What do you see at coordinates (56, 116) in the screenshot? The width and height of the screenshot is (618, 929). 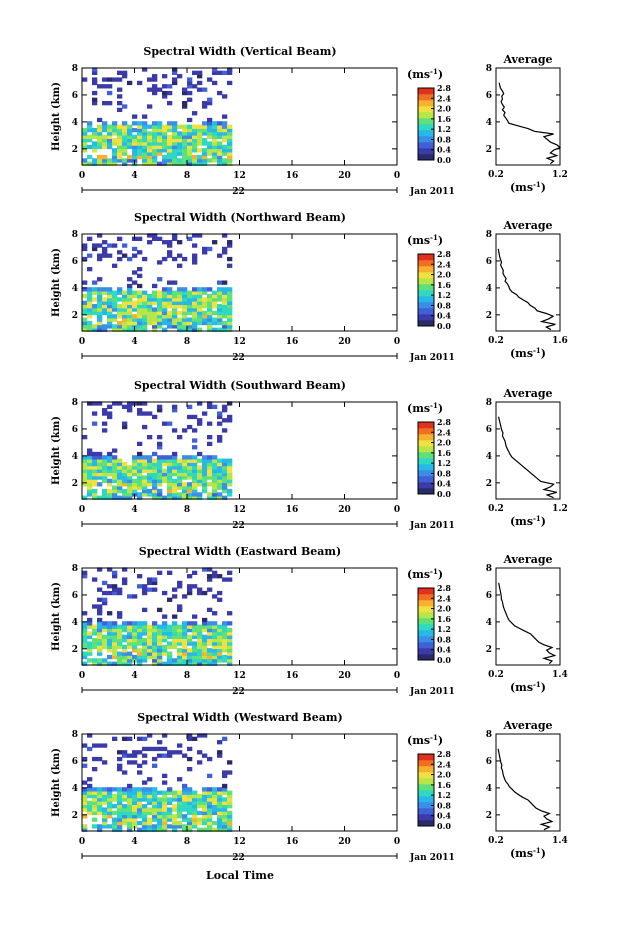 I see `y-axis-label: Height (km)` at bounding box center [56, 116].